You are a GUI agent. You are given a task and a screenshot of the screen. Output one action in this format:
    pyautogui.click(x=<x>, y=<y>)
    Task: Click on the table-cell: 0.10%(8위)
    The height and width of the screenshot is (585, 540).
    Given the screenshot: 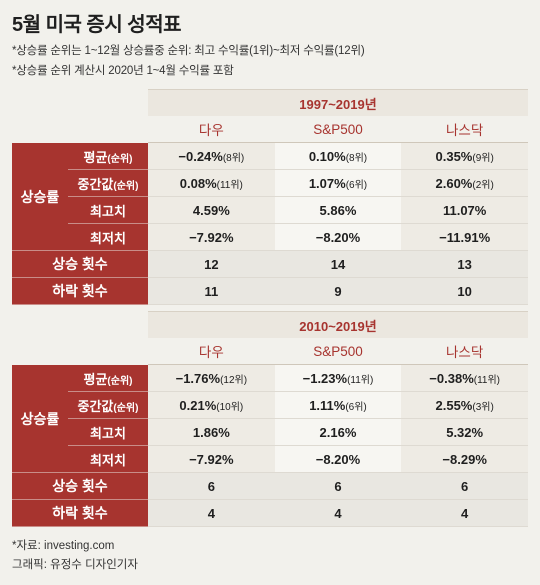 What is the action you would take?
    pyautogui.click(x=338, y=156)
    